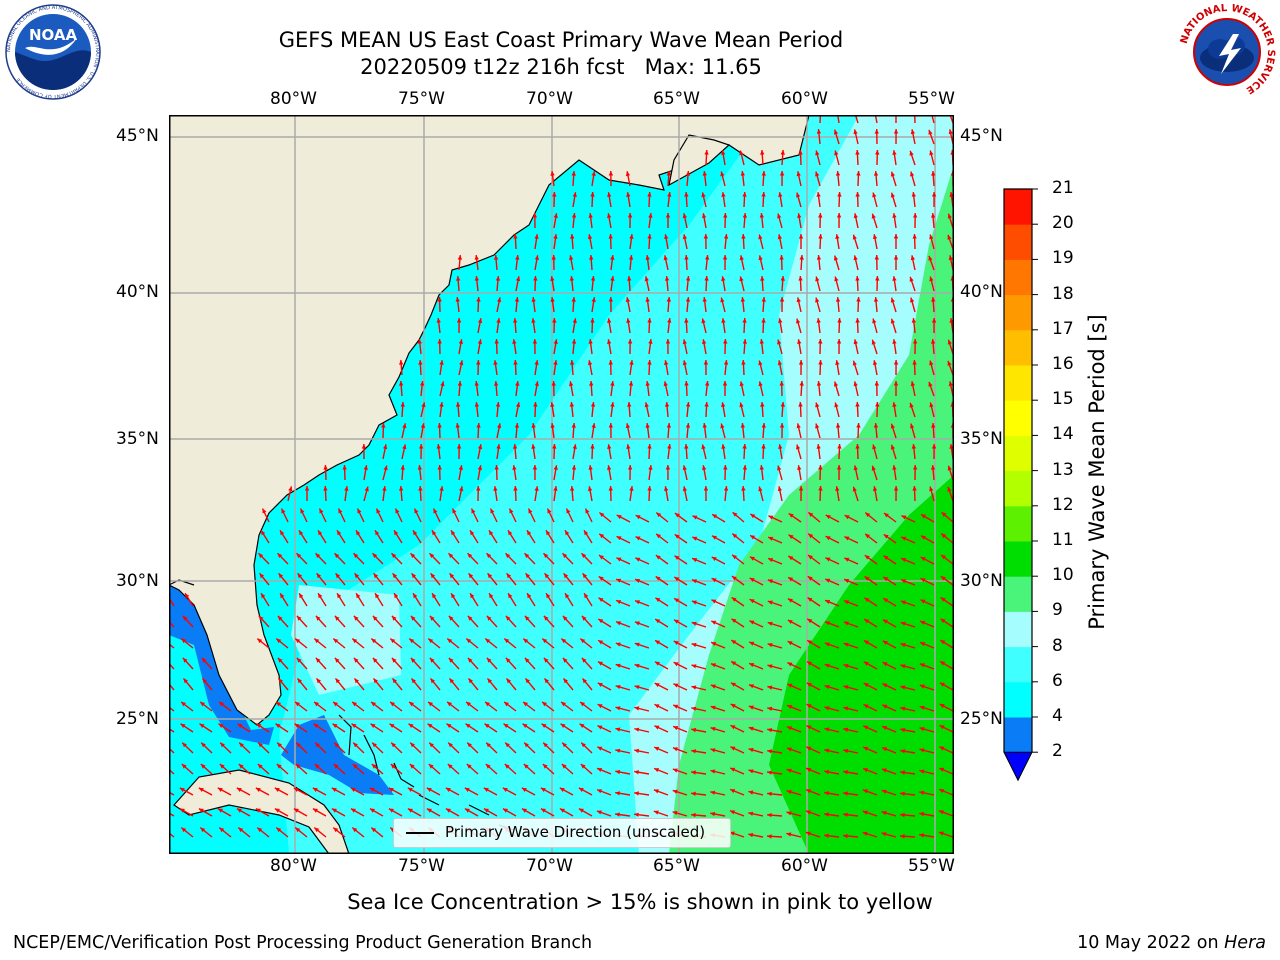  I want to click on colorbar-labels: 2 4 6 8 9 10 11 12 13 14 15 16 17 18 19 20 21, so click(1082, 480).